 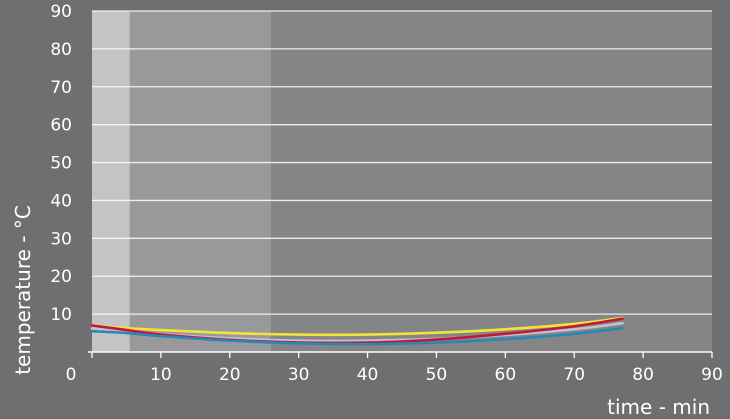 What do you see at coordinates (299, 375) in the screenshot?
I see `x-tick-label-30: 30` at bounding box center [299, 375].